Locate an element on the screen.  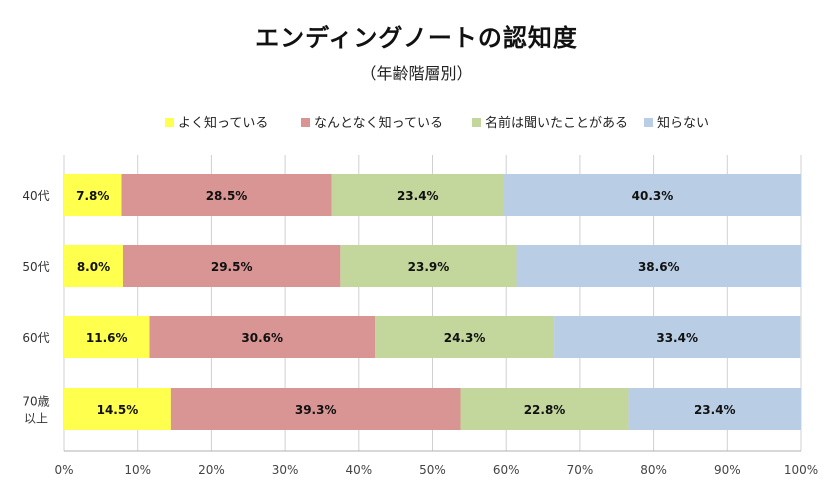
x-tick-label: 20% is located at coordinates (211, 470).